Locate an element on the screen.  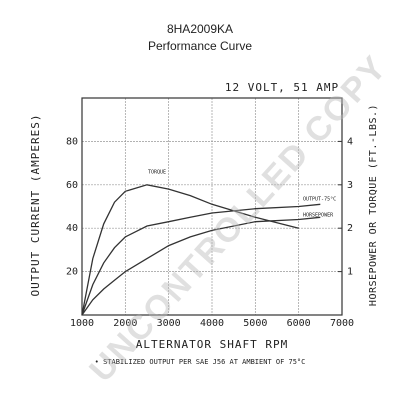
x-tick-label: 6000 is located at coordinates (299, 323).